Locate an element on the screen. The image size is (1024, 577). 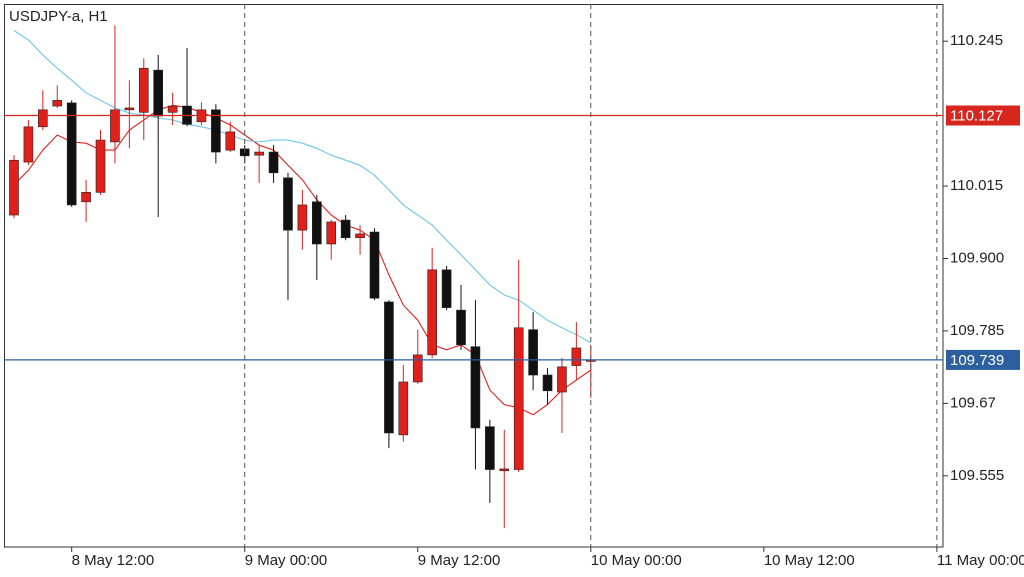
y-tick-label: 109.555 is located at coordinates (977, 475).